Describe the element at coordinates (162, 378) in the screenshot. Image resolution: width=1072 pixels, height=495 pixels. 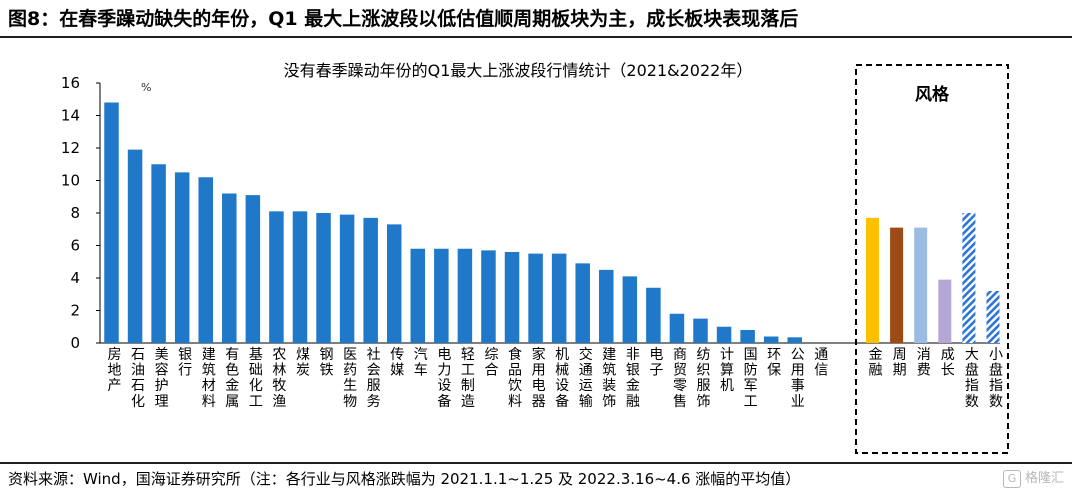
I see `x-tick-label: 美容护理` at that location.